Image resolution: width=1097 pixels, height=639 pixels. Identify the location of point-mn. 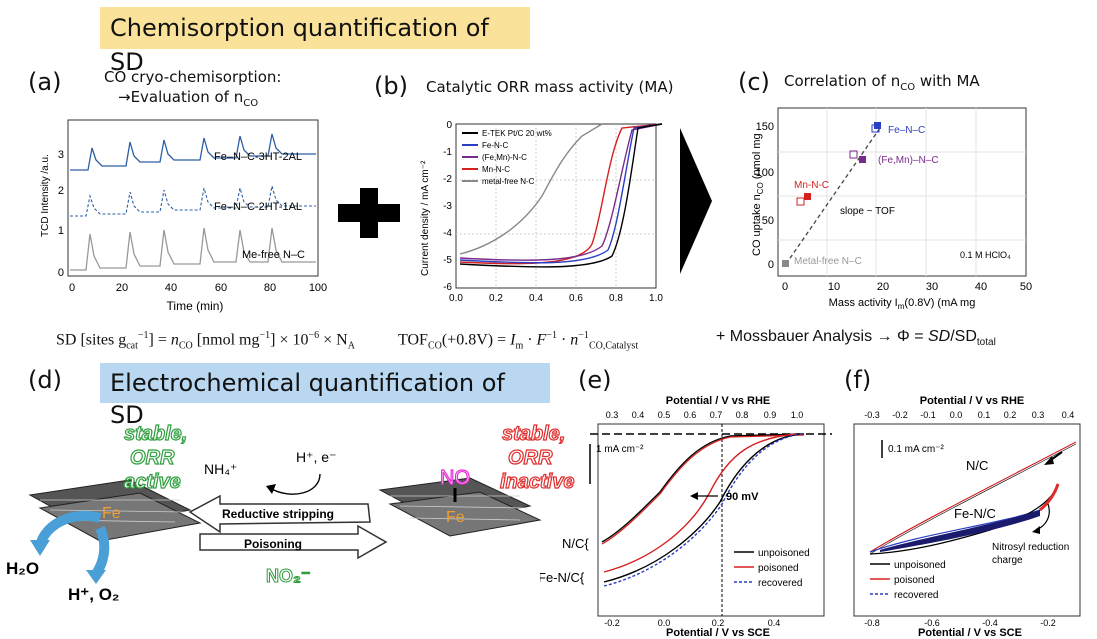
(807, 196).